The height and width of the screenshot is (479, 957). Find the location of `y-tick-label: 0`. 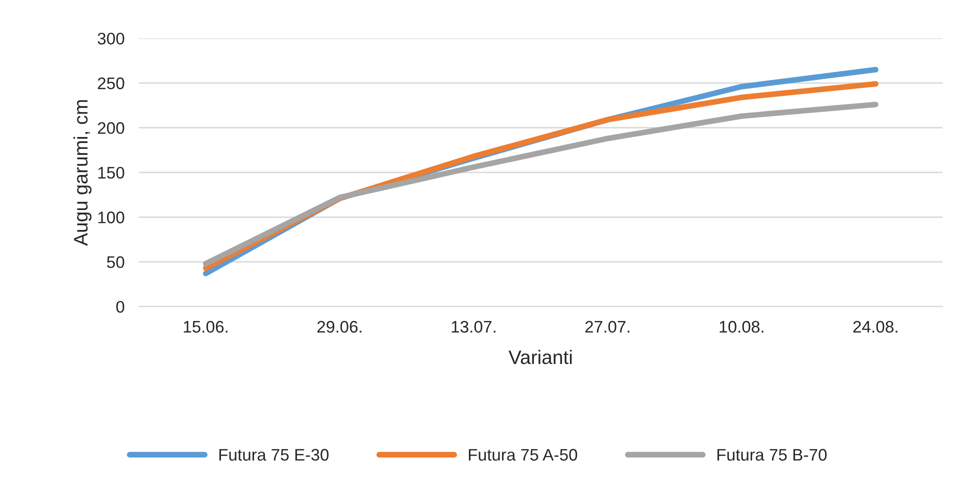

y-tick-label: 0 is located at coordinates (120, 306).